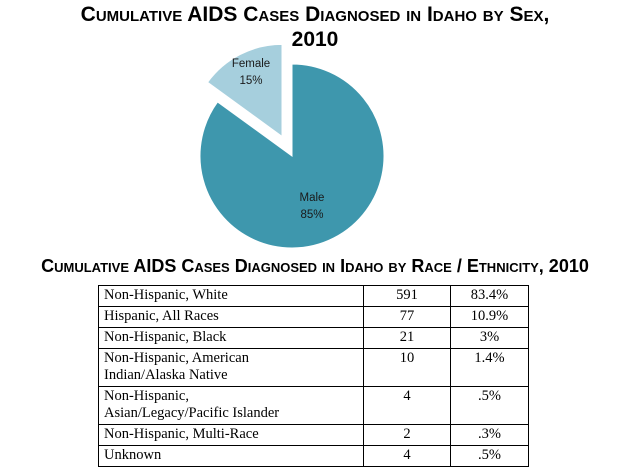 The image size is (630, 475). I want to click on row-label-line: Unknown, so click(133, 455).